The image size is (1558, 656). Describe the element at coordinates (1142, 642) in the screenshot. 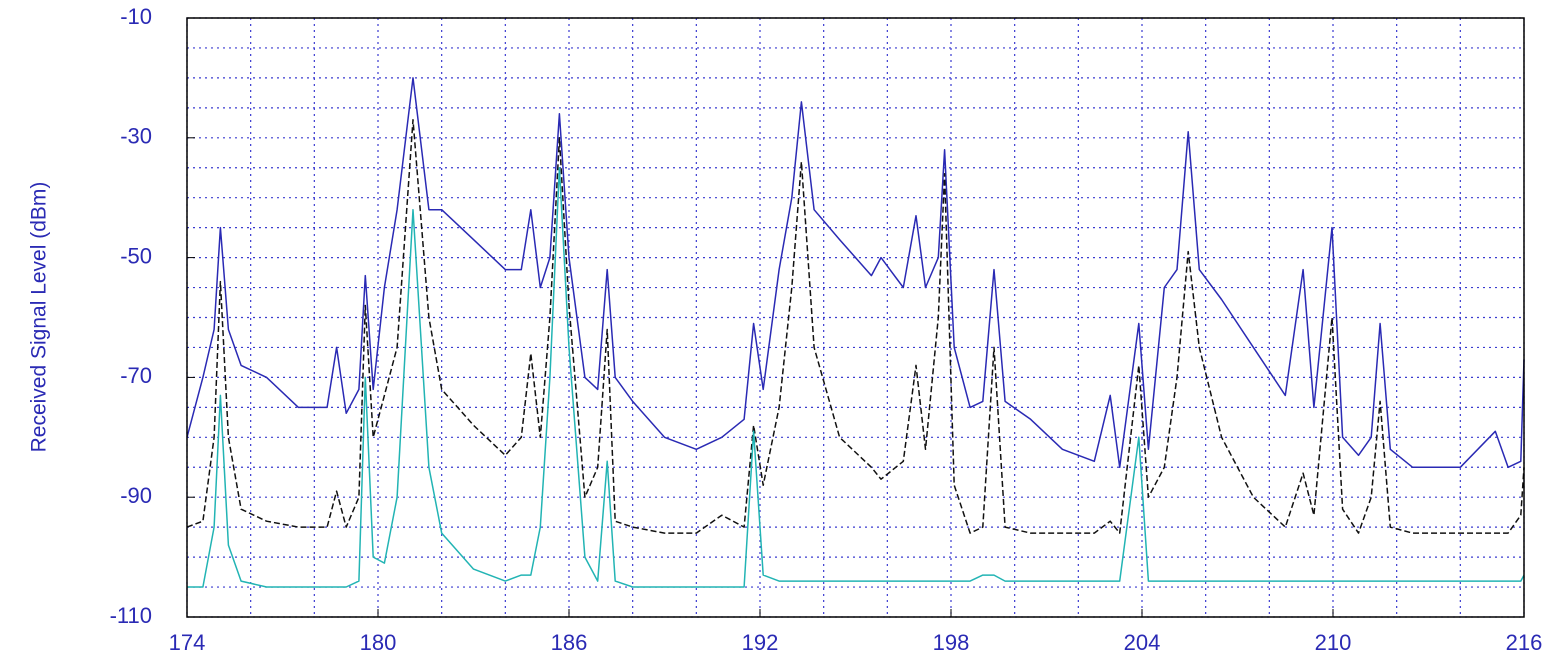

I see `x-tick-label: 204` at that location.